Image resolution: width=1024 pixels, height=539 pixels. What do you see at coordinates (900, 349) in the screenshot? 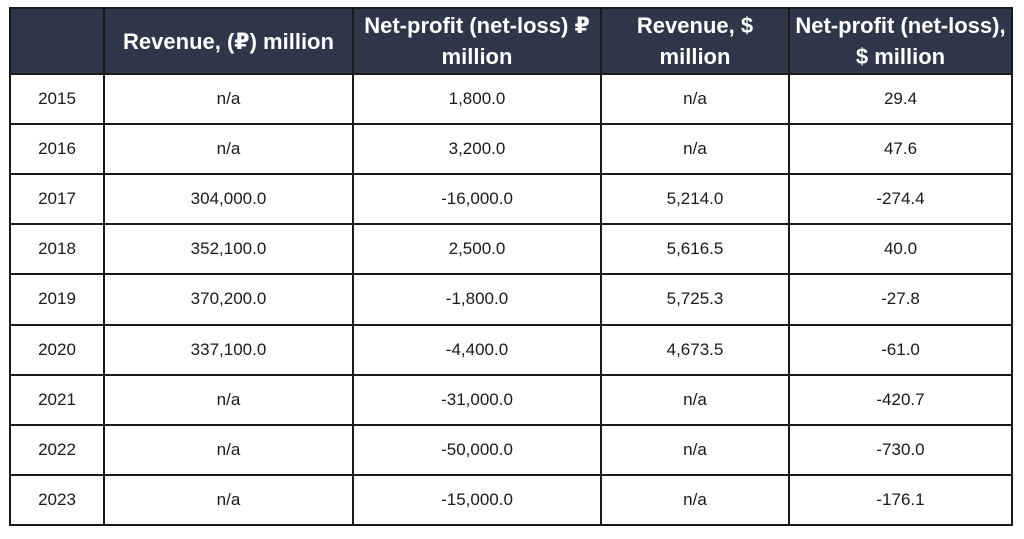
I see `cell-net-profit-usd: -61.0` at bounding box center [900, 349].